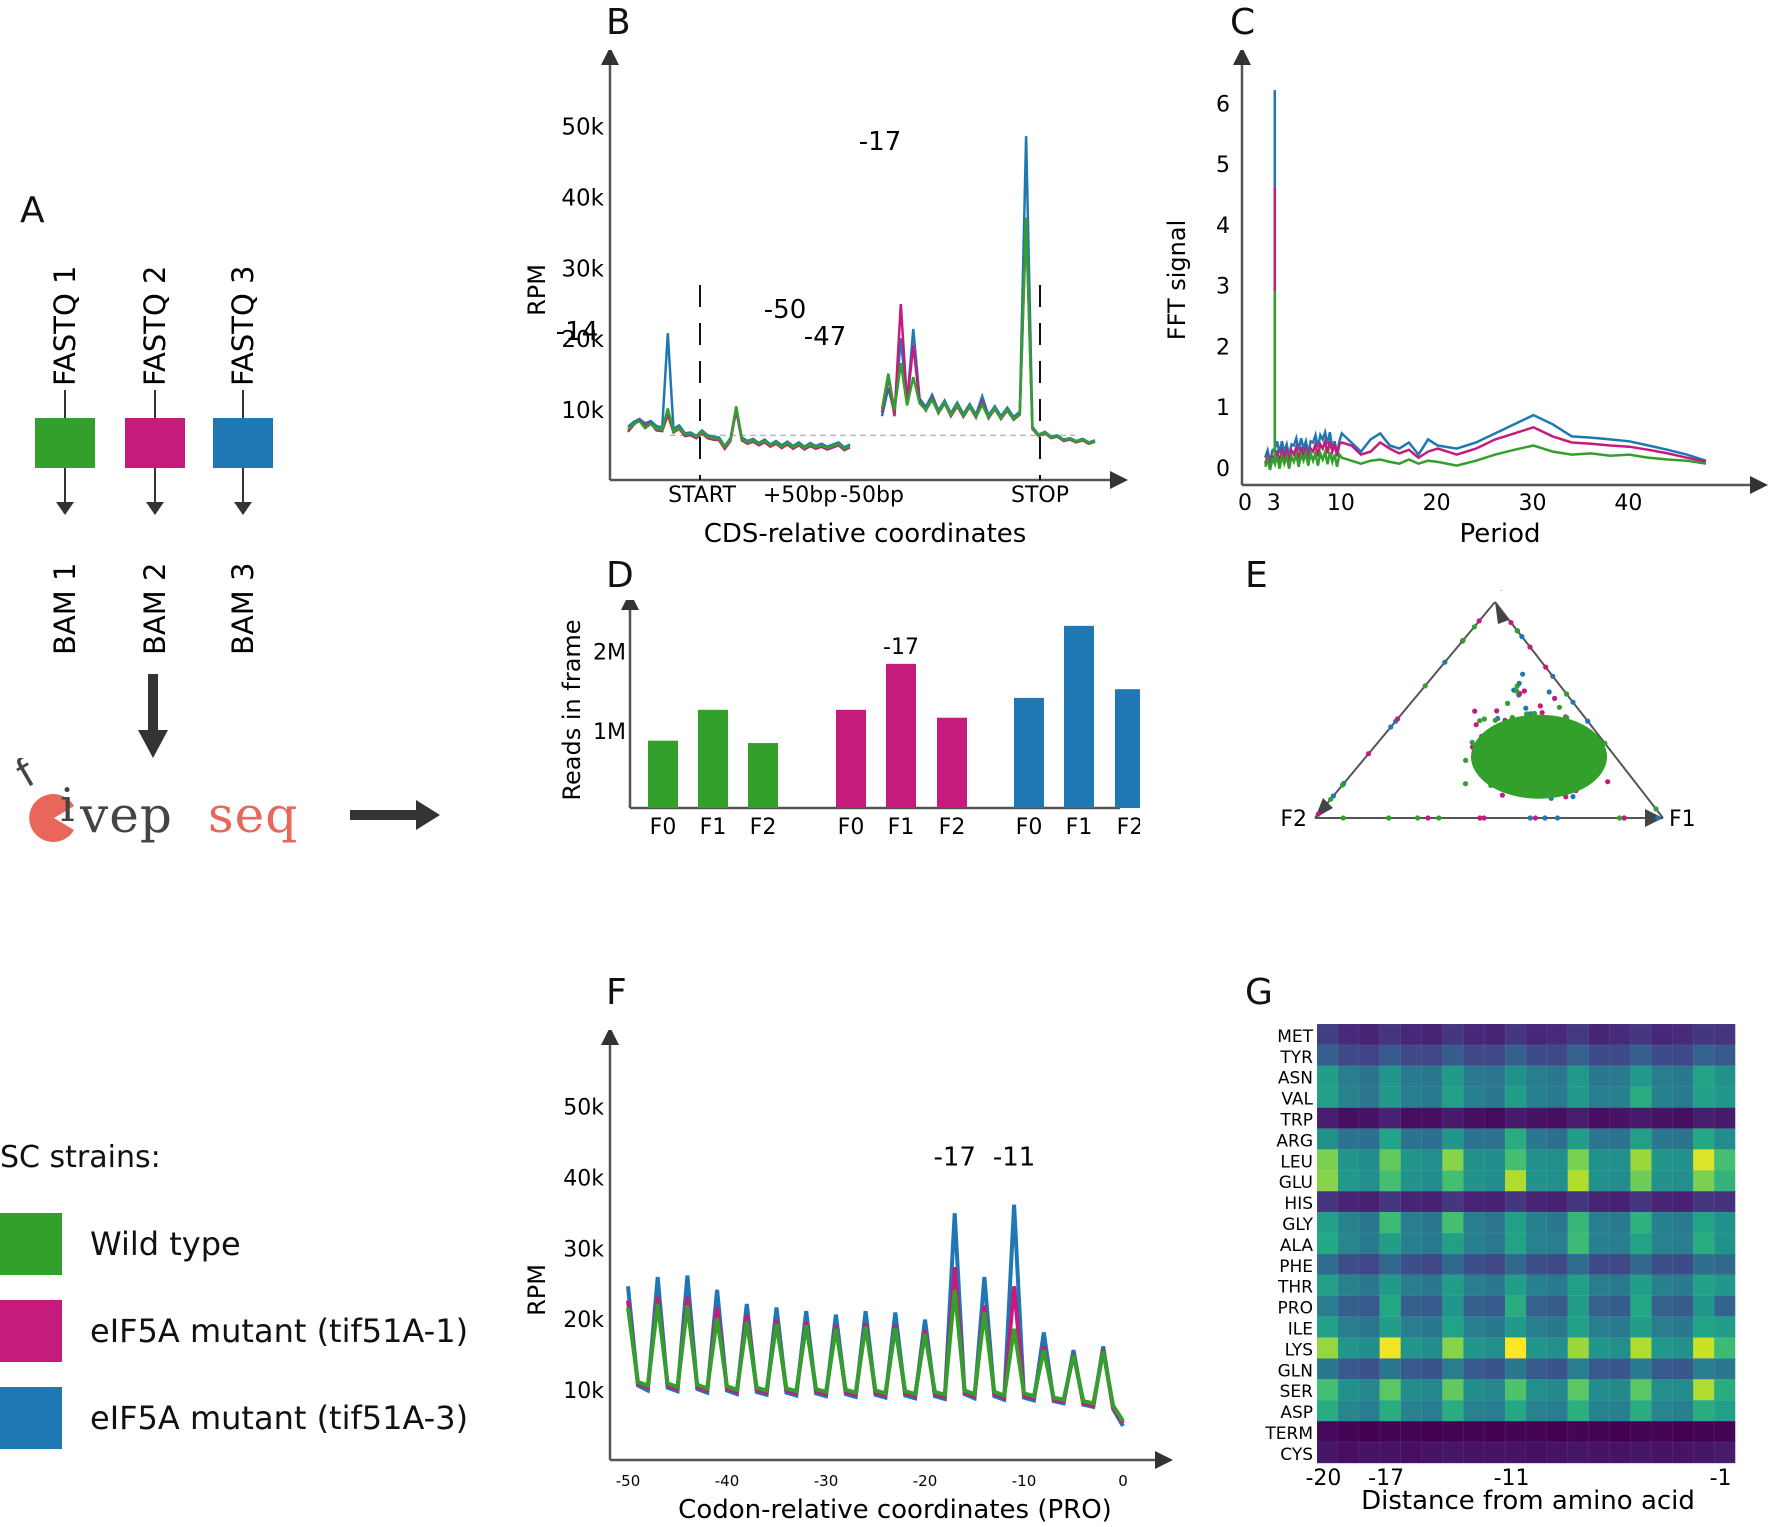  I want to click on right-arrow-shaft, so click(385, 815).